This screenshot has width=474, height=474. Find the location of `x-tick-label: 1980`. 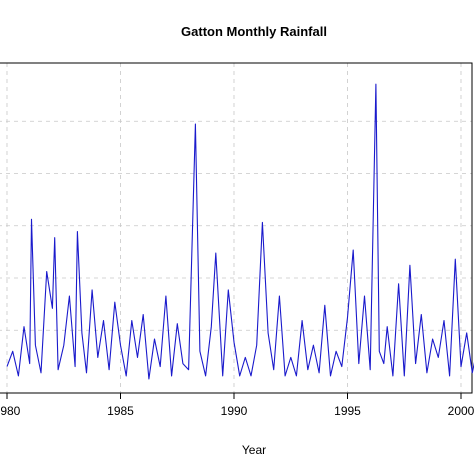

x-tick-label: 1980 is located at coordinates (10, 411).